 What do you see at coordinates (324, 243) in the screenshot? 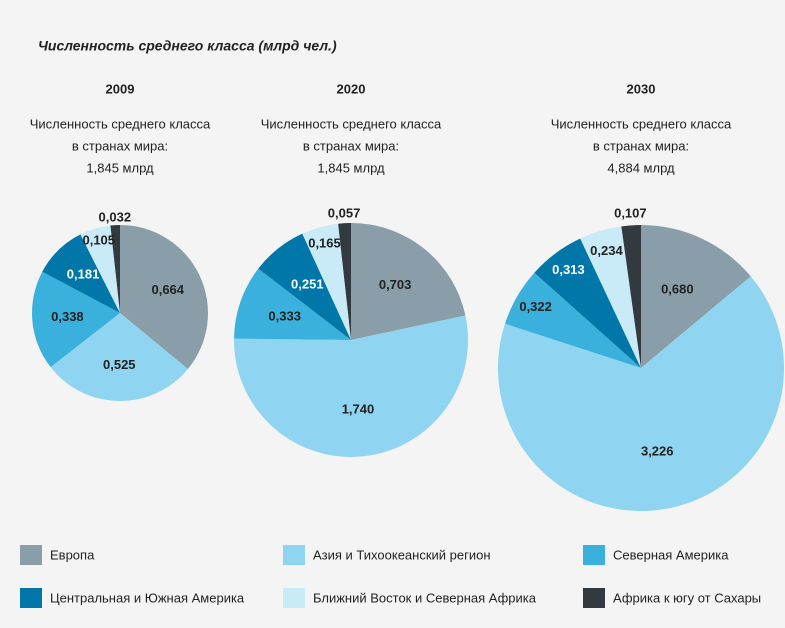
I see `data-label: 0,165` at bounding box center [324, 243].